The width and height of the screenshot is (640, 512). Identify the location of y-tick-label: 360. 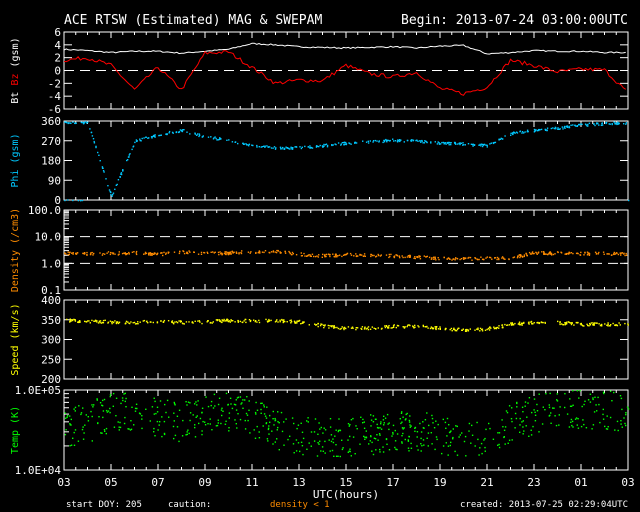
(51, 121).